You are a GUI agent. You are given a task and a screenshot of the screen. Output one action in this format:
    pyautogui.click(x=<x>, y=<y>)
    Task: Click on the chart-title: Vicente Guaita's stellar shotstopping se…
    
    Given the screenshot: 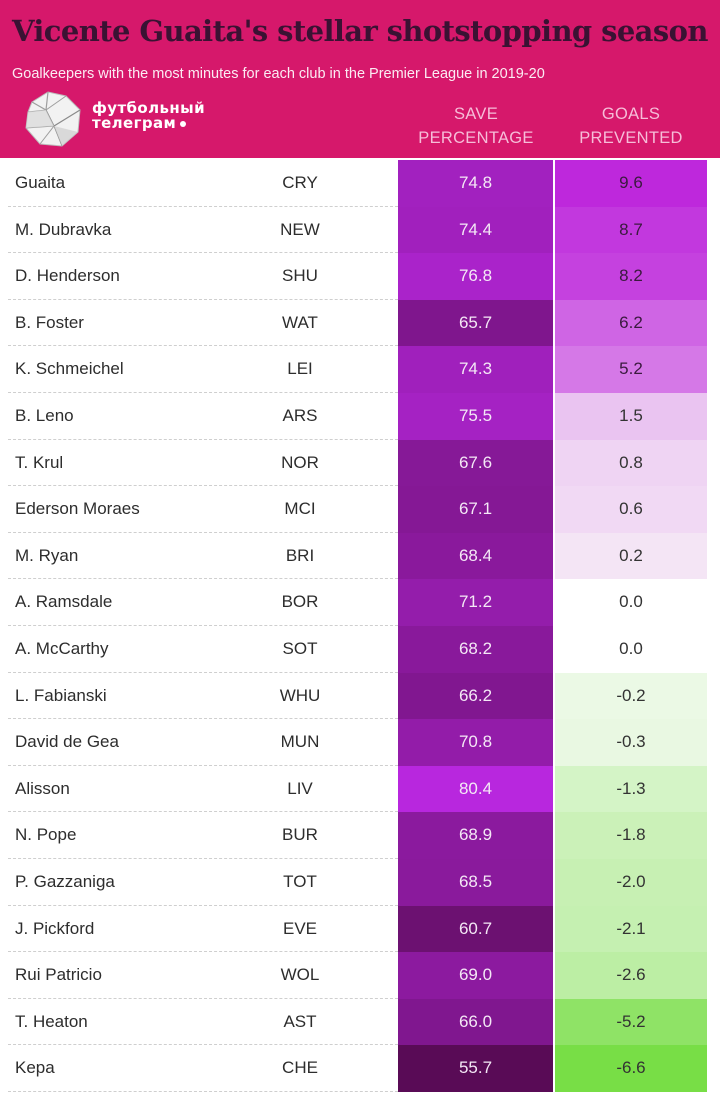 What is the action you would take?
    pyautogui.click(x=360, y=31)
    